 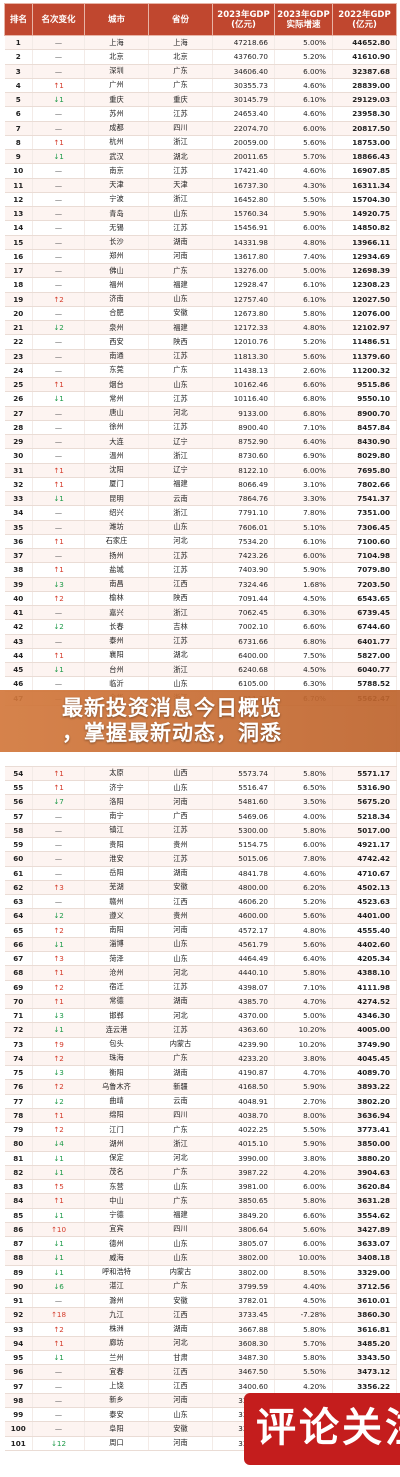 I want to click on cell-rank: 68, so click(x=18, y=973).